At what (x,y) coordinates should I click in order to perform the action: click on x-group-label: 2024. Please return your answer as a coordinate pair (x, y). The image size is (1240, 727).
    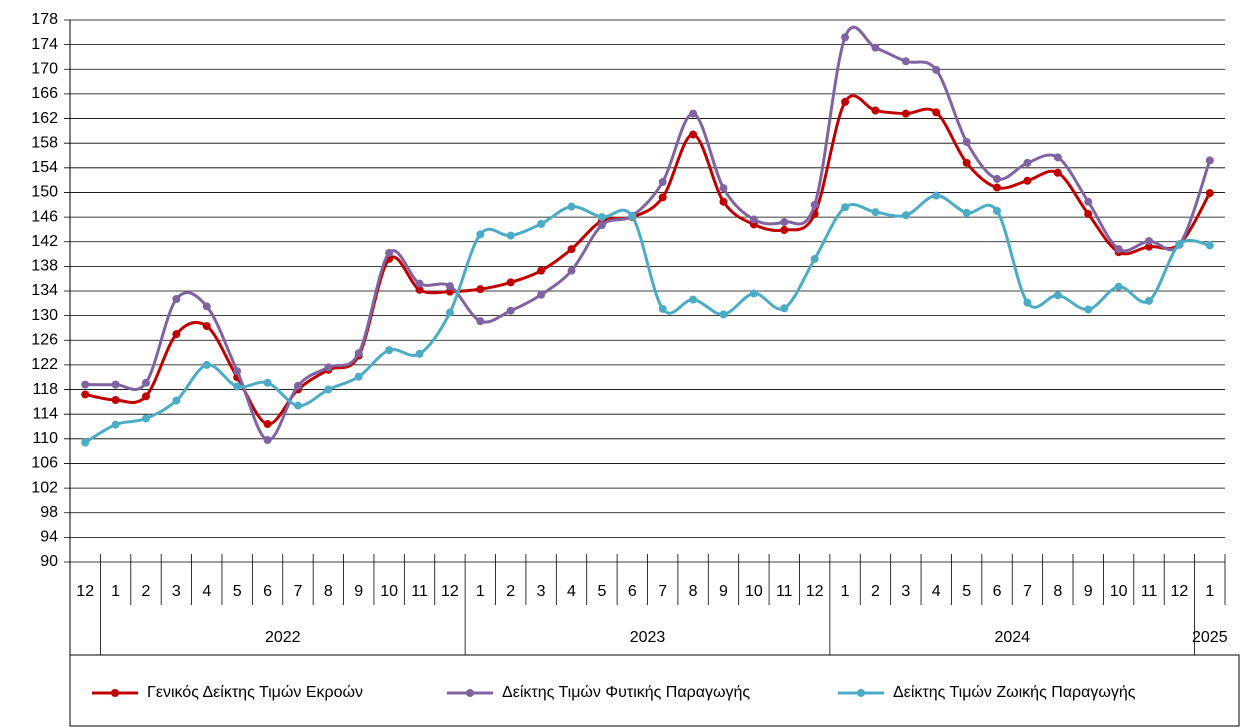
    Looking at the image, I should click on (1012, 637).